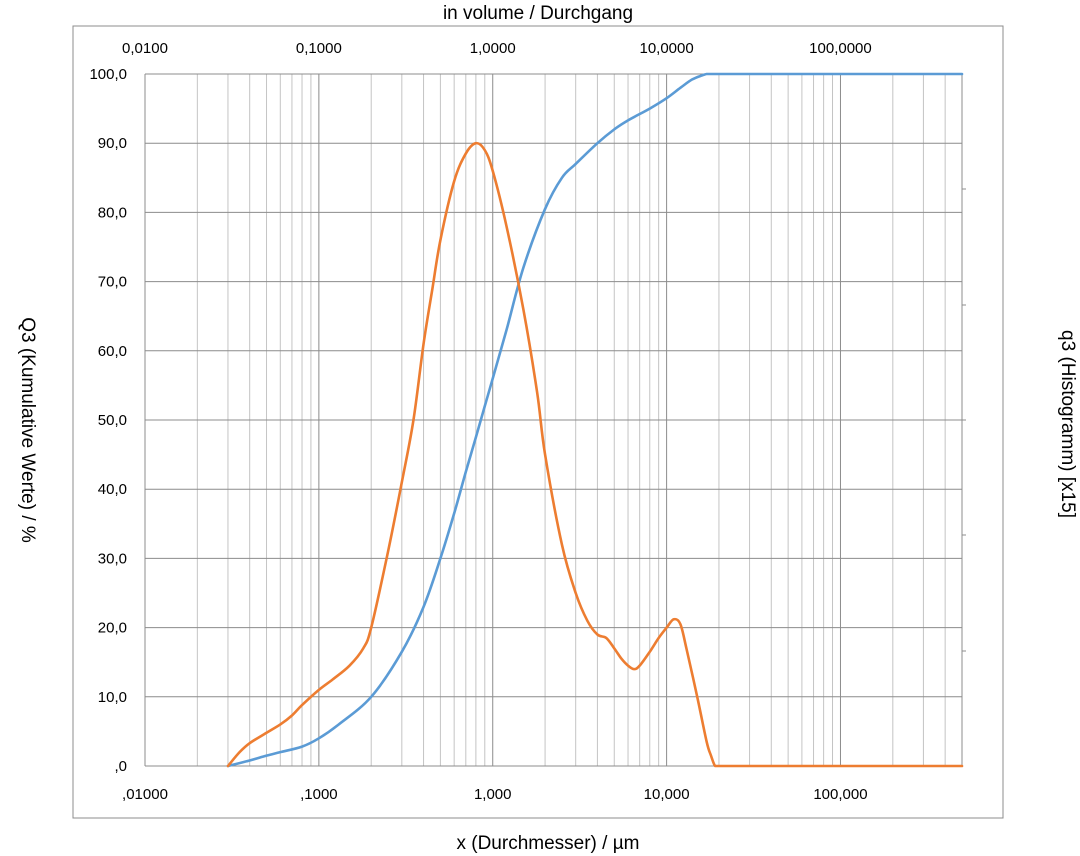 The height and width of the screenshot is (856, 1080). Describe the element at coordinates (493, 48) in the screenshot. I see `x-tick-label-top: 1,0000` at that location.